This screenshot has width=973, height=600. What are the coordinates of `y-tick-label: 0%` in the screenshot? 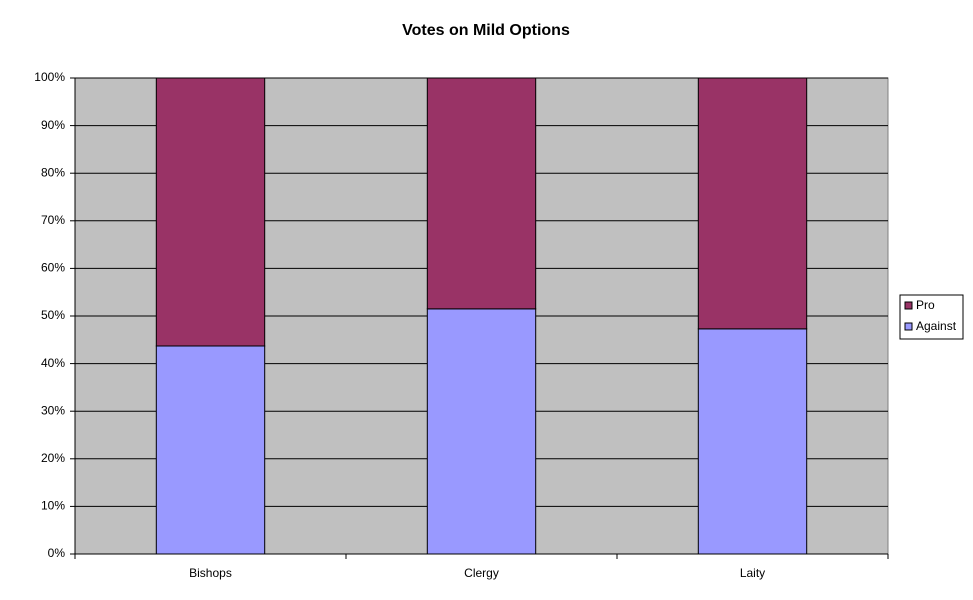 It's located at (57, 553).